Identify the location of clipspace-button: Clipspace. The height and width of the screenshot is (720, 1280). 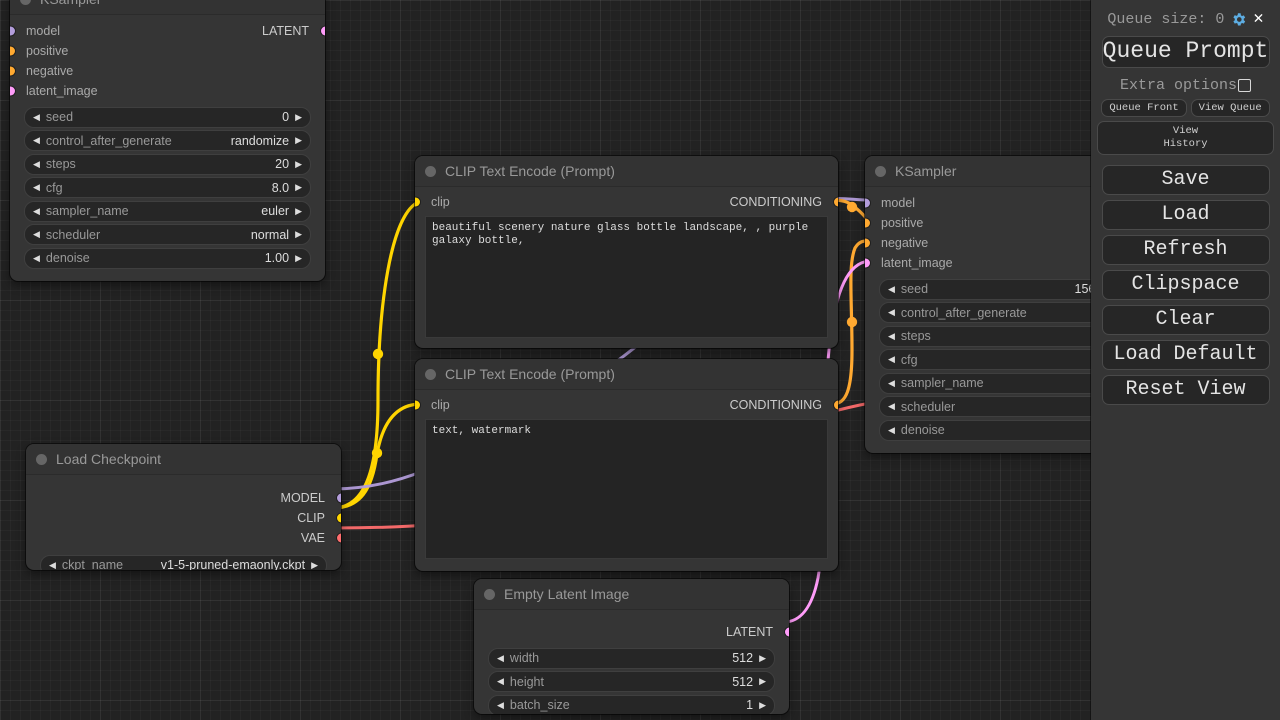
(1185, 285).